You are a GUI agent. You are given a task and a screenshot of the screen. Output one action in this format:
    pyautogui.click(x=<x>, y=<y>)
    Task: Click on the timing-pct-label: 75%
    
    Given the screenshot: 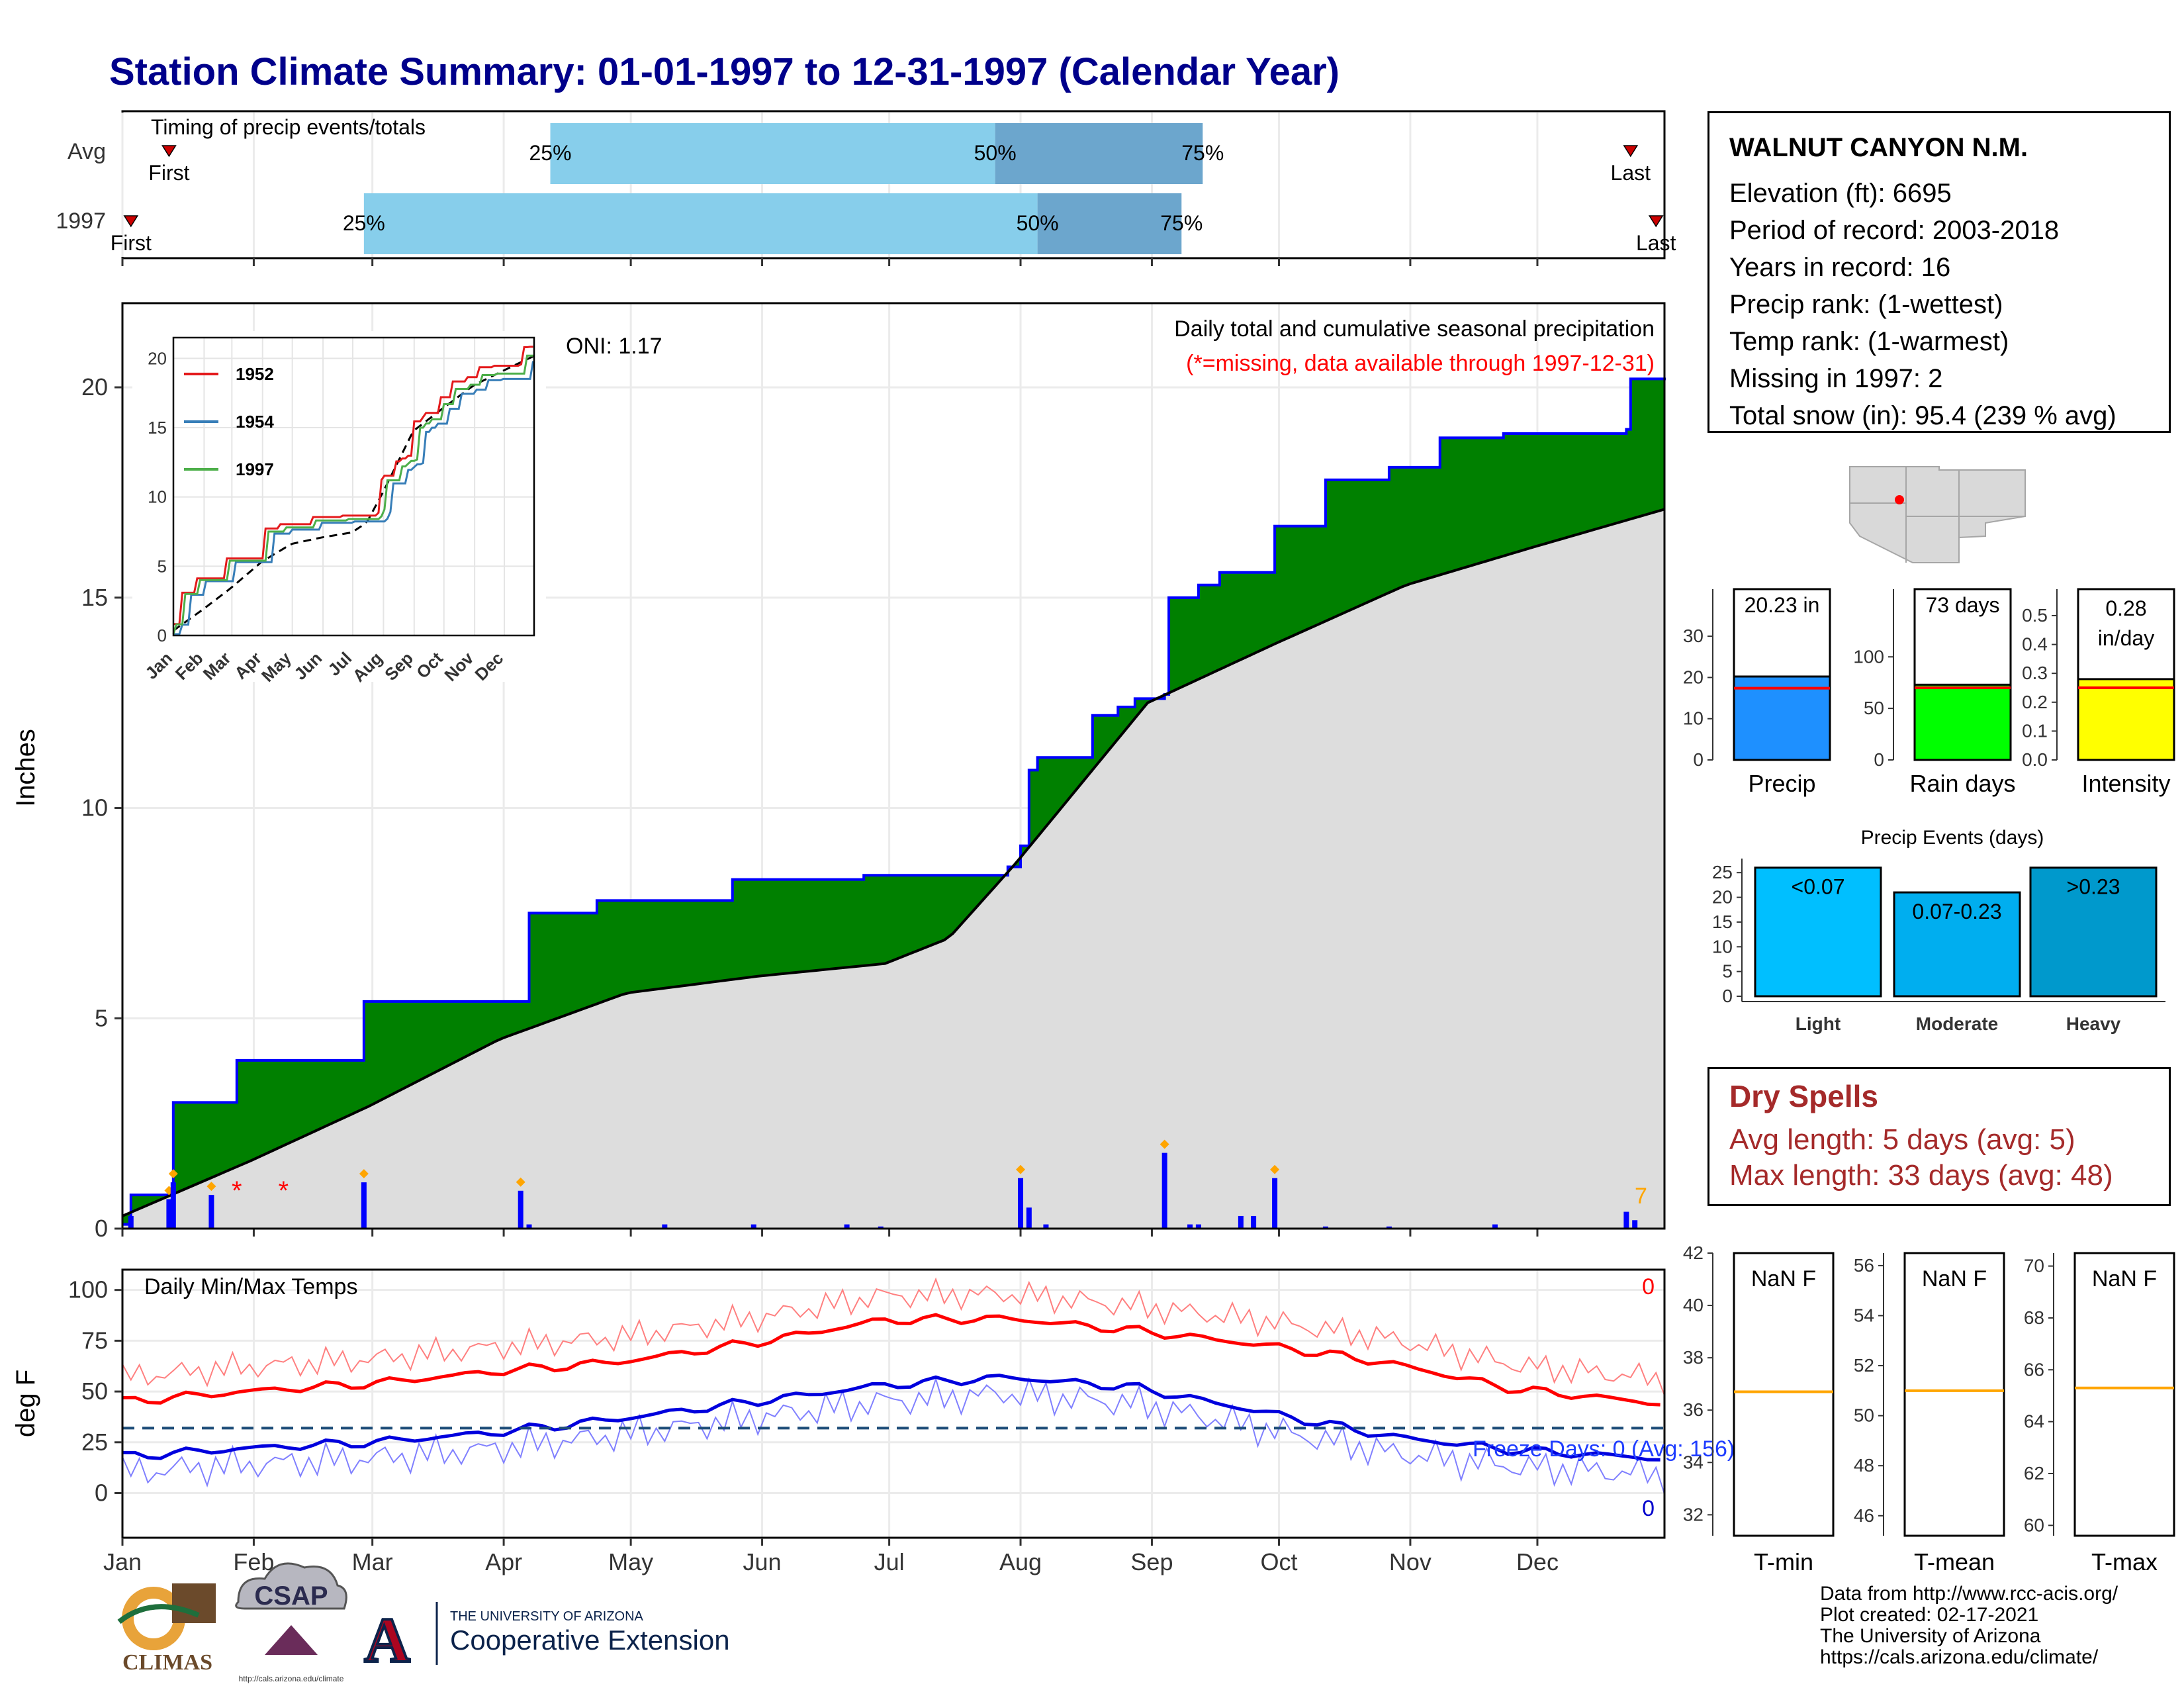 What is the action you would take?
    pyautogui.click(x=1181, y=223)
    